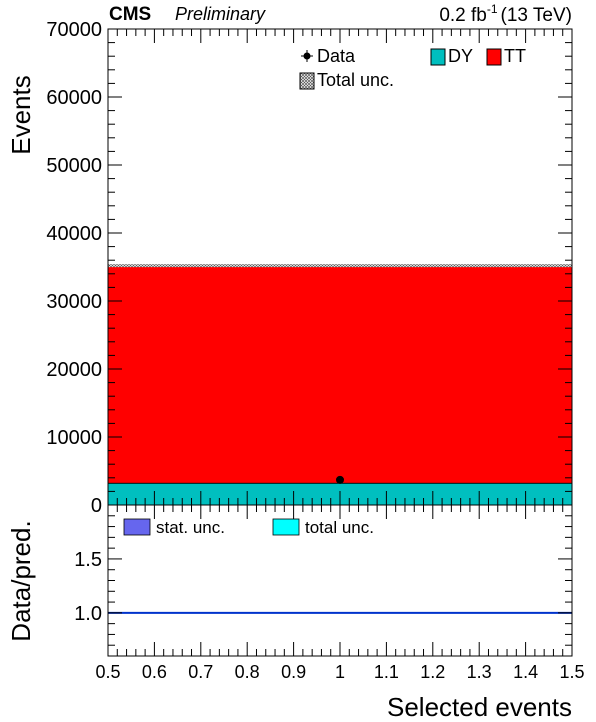  Describe the element at coordinates (286, 527) in the screenshot. I see `total-unc-swatch-icon` at that location.